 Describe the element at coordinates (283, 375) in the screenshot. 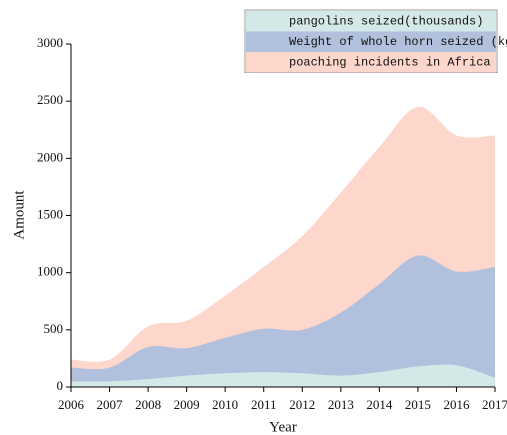

I see `area` at that location.